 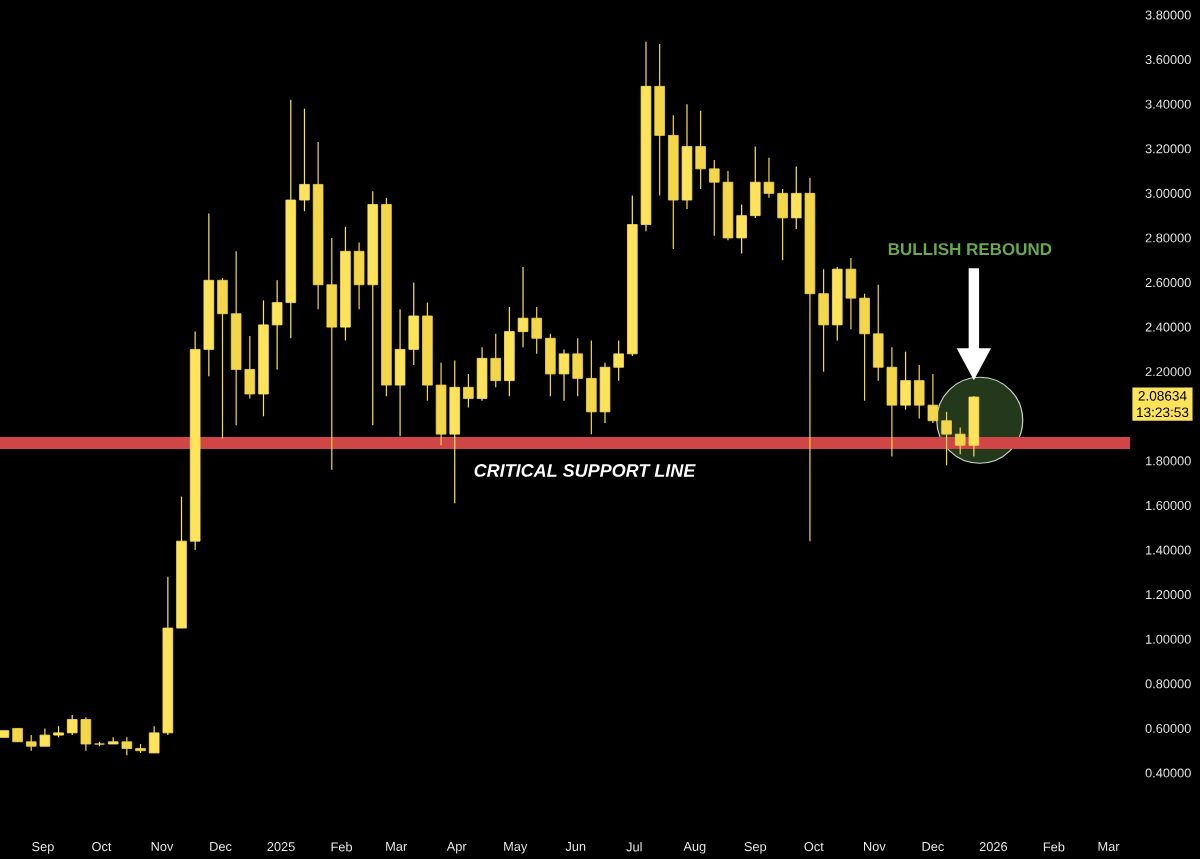 I want to click on y-tick-label: 2.60000, so click(x=1168, y=283).